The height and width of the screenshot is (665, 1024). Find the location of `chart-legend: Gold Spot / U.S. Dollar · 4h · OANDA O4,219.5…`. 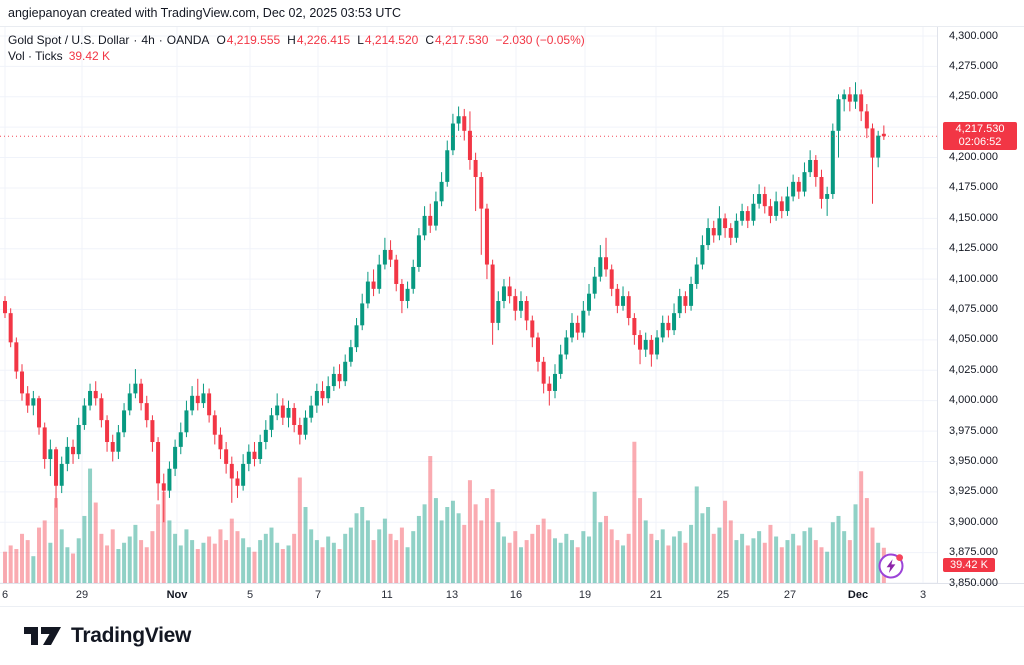

chart-legend: Gold Spot / U.S. Dollar · 4h · OANDA O4,219.5… is located at coordinates (296, 48).